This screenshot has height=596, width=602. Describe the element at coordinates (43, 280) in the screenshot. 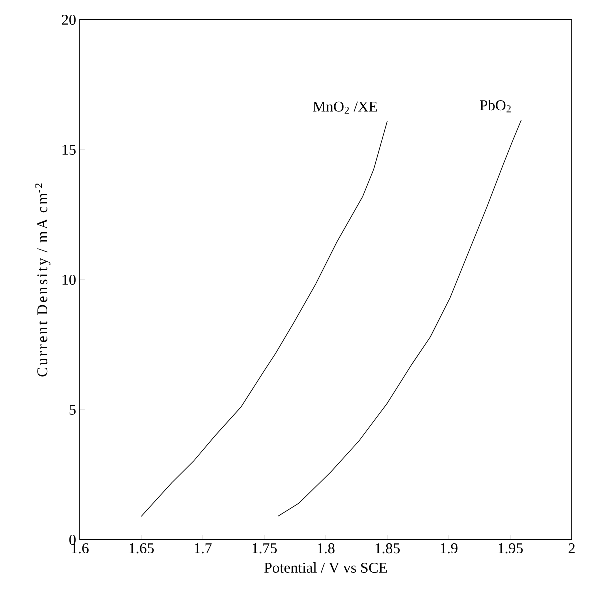

I see `y-axis-title: Current Density / mA cm$^{-2}$` at that location.